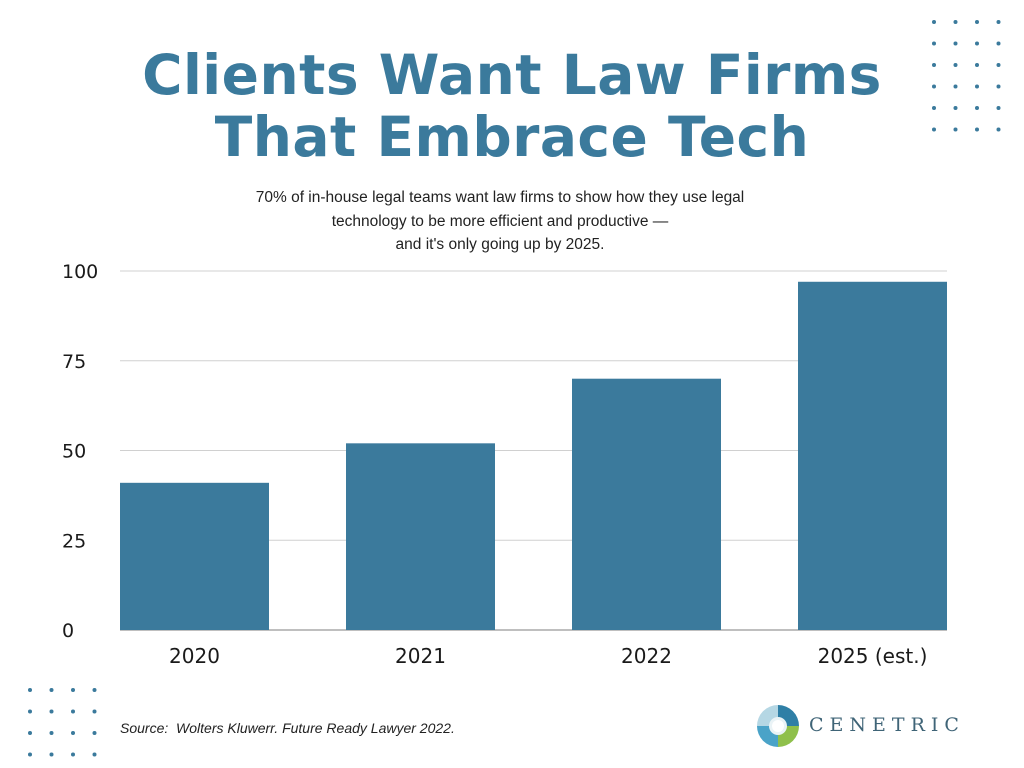  What do you see at coordinates (548, 656) in the screenshot?
I see `x-axis-labels: 2020 2021 2022 2025 (est.)` at bounding box center [548, 656].